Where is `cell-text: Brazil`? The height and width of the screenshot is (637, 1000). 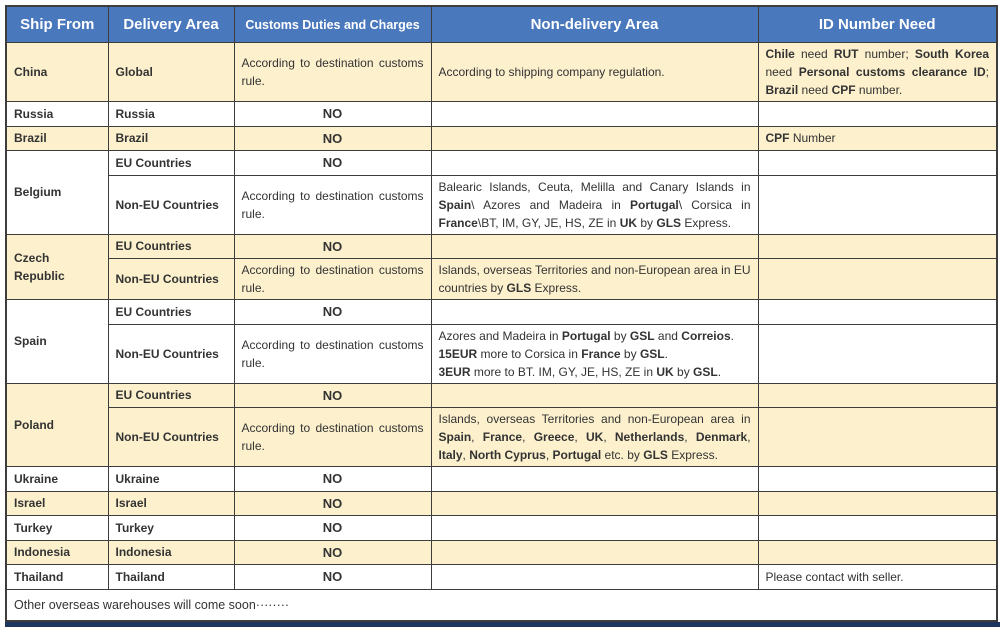
cell-text: Brazil is located at coordinates (132, 138).